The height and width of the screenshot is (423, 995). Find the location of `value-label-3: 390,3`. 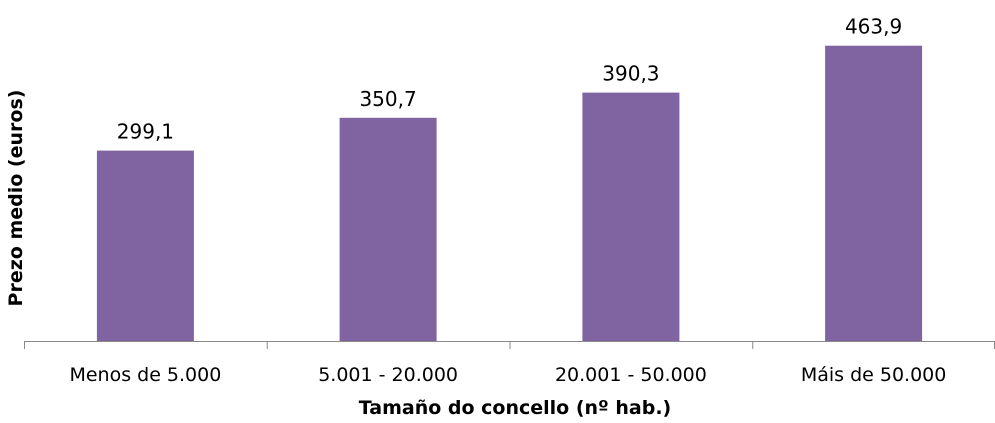

value-label-3: 390,3 is located at coordinates (630, 74).